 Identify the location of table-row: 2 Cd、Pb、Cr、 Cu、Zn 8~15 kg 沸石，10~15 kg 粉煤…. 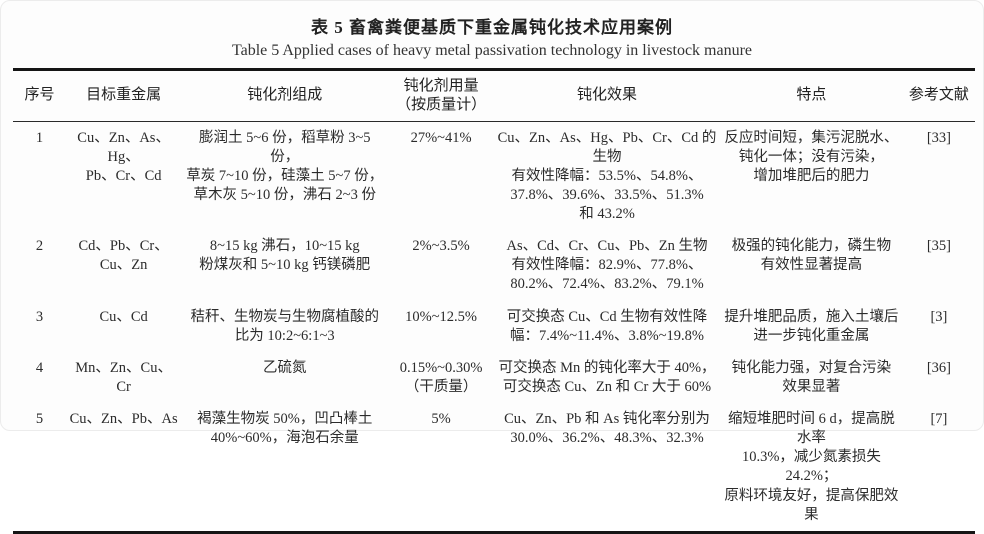
(494, 265).